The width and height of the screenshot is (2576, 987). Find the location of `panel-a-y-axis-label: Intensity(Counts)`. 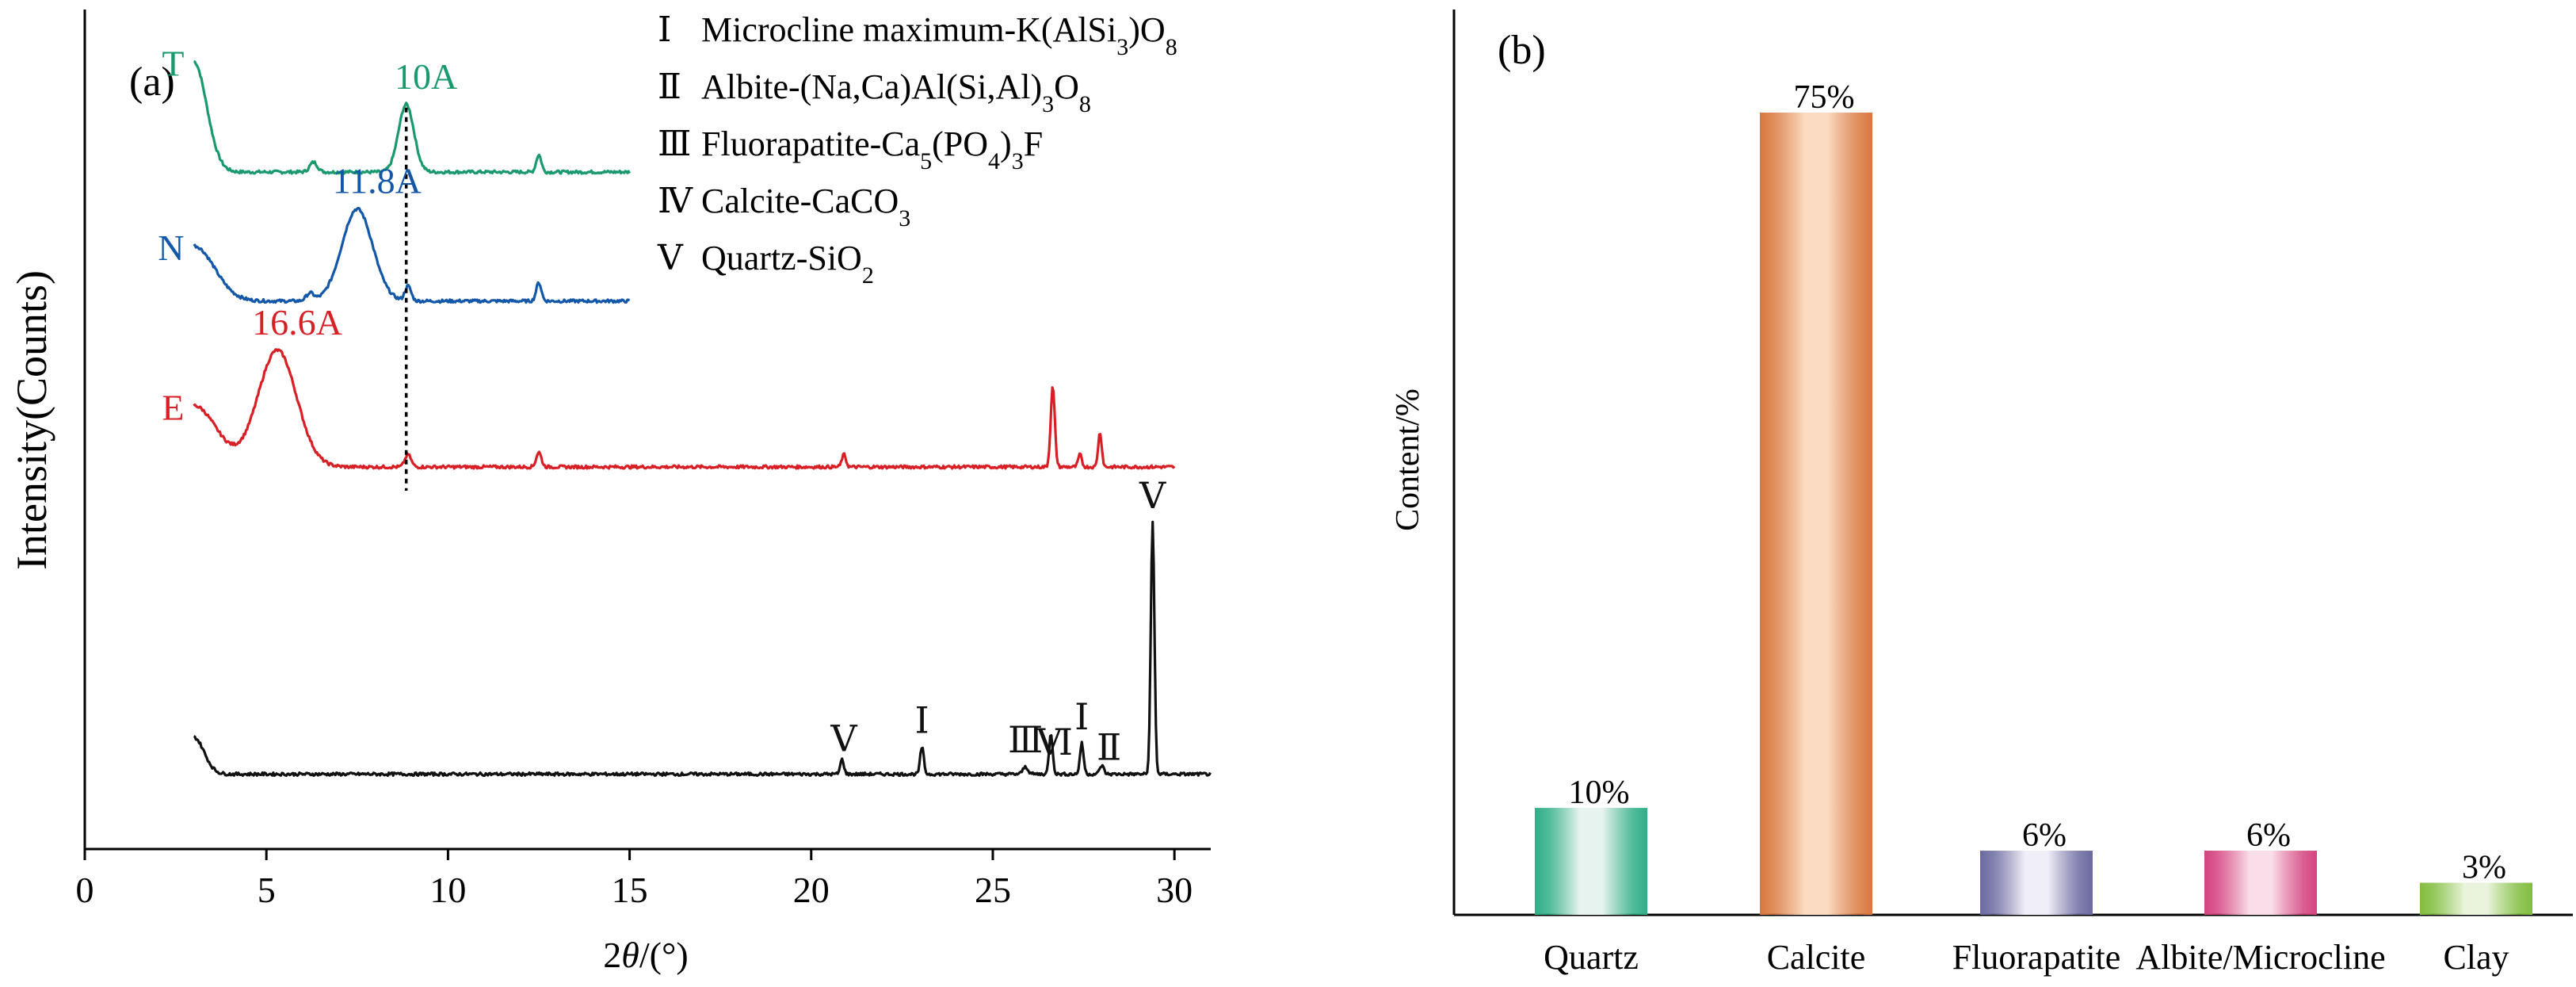

panel-a-y-axis-label: Intensity(Counts) is located at coordinates (31, 420).